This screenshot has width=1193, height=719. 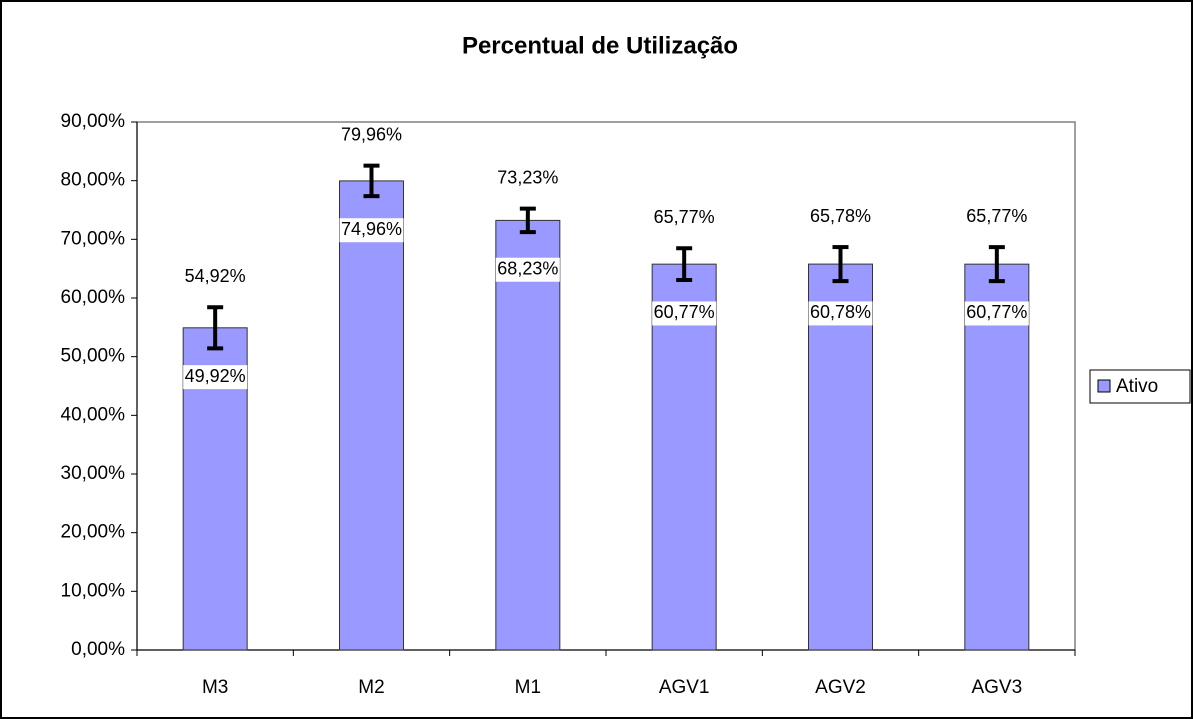 What do you see at coordinates (93, 238) in the screenshot?
I see `y-tick-label: 70,00%` at bounding box center [93, 238].